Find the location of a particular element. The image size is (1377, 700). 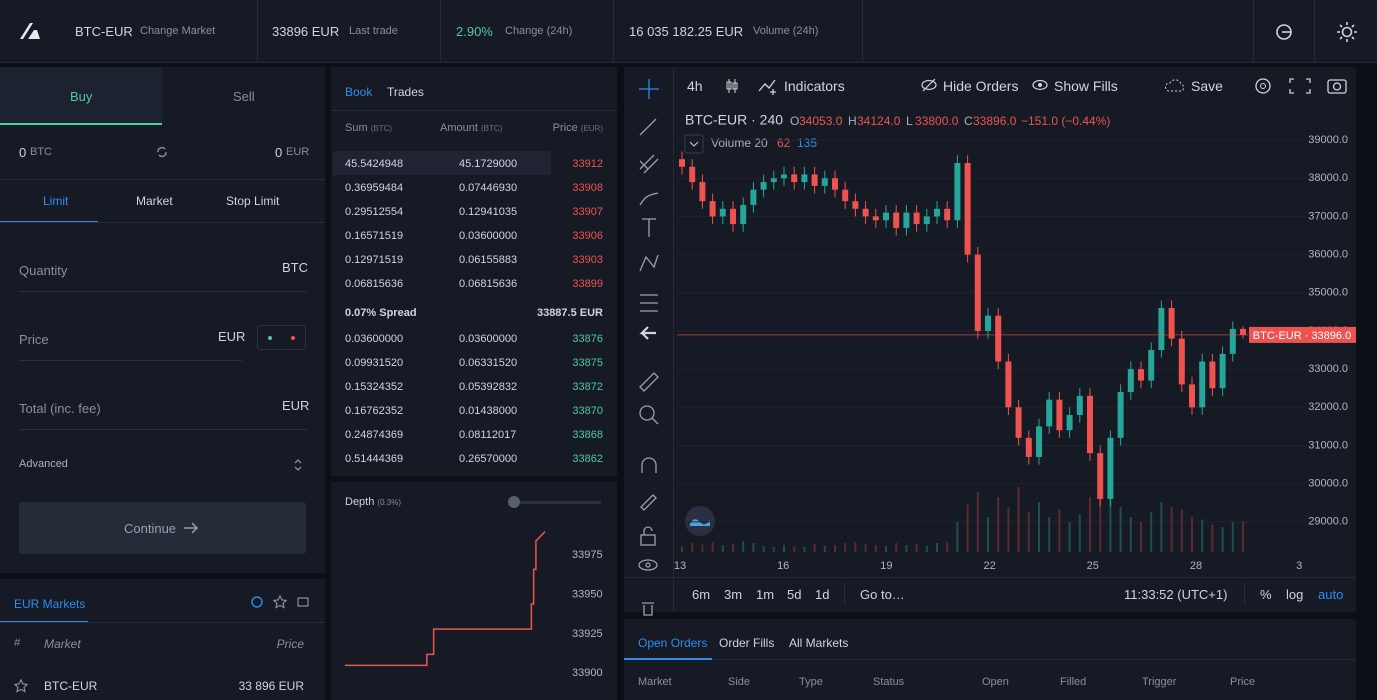

auto-btn: auto is located at coordinates (1331, 594).